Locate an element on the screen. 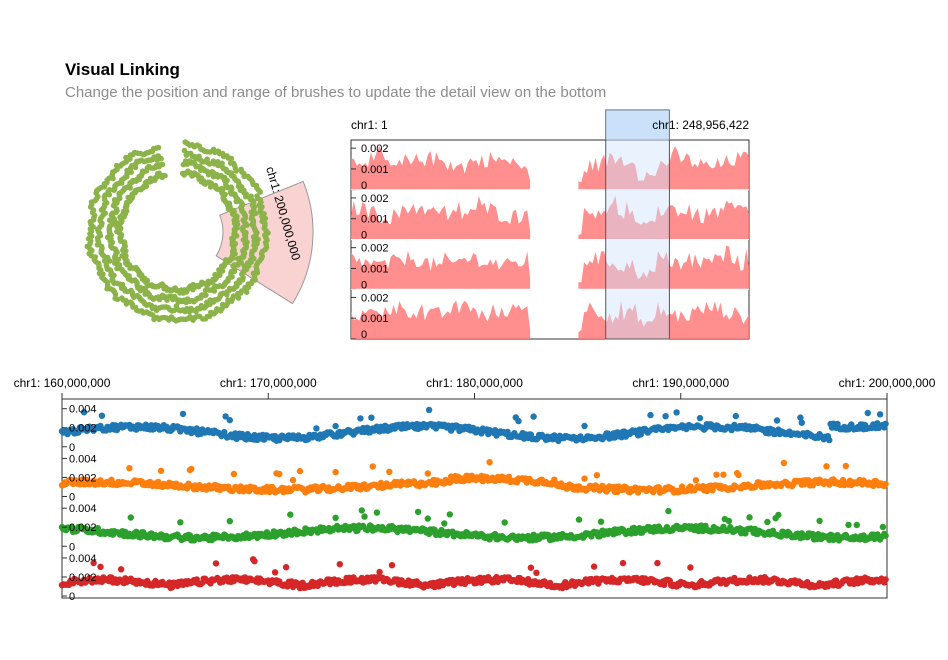 The image size is (948, 660). page-title: Visual Linking is located at coordinates (122, 69).